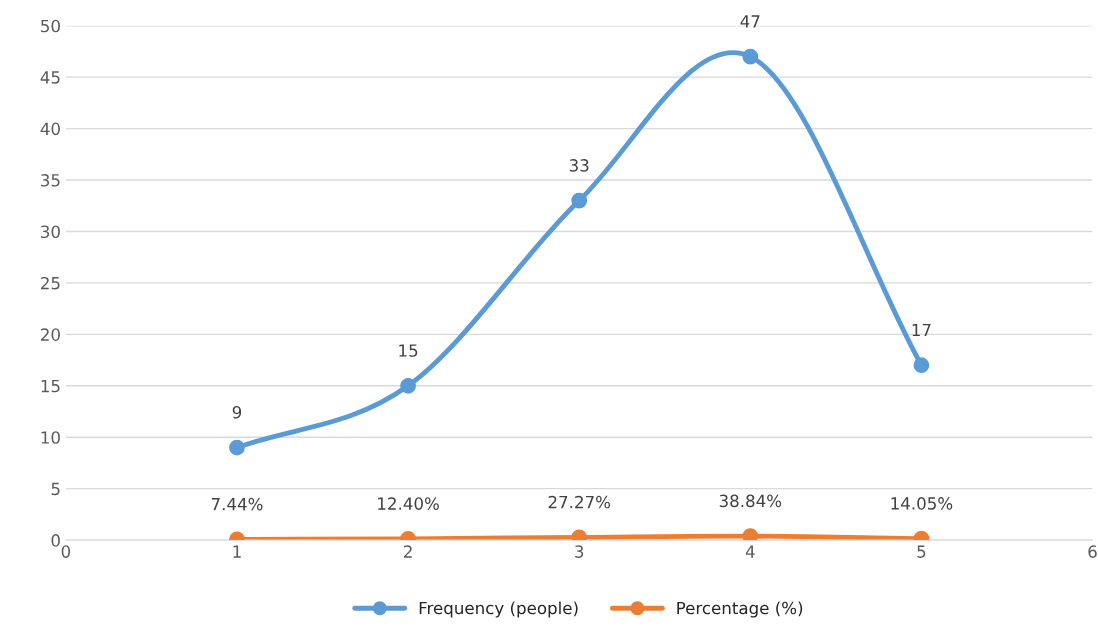 The width and height of the screenshot is (1098, 643). I want to click on x-tick-label: 0, so click(66, 551).